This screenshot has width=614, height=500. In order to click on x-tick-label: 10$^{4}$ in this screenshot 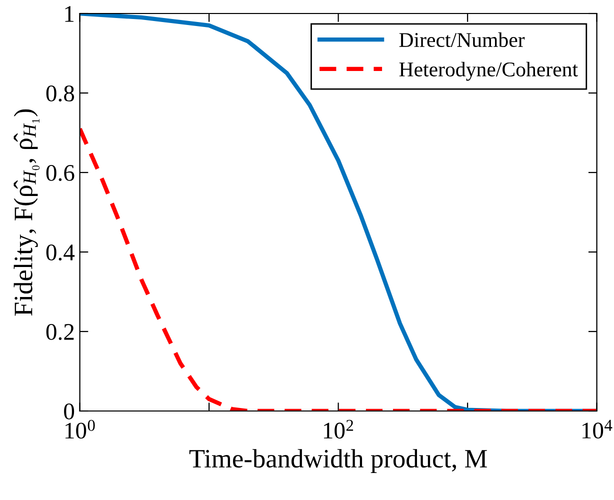, I will do `click(597, 429)`.